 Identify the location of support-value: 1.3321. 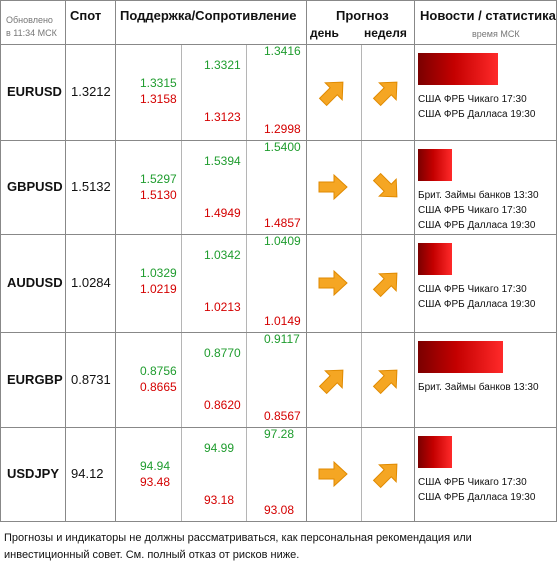
(222, 65).